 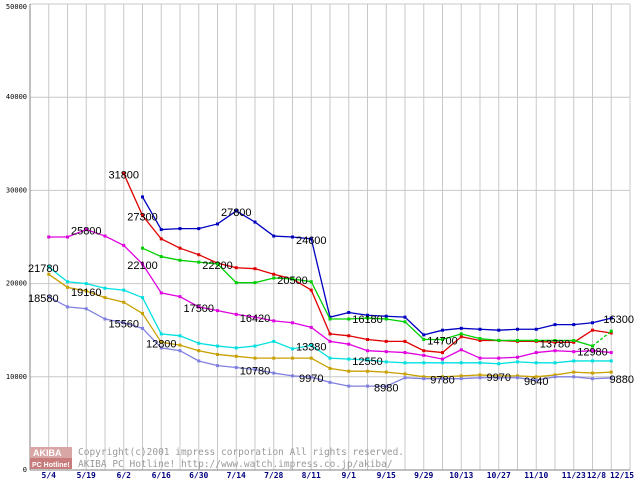 What do you see at coordinates (461, 475) in the screenshot?
I see `x-tick-label: 10/13` at bounding box center [461, 475].